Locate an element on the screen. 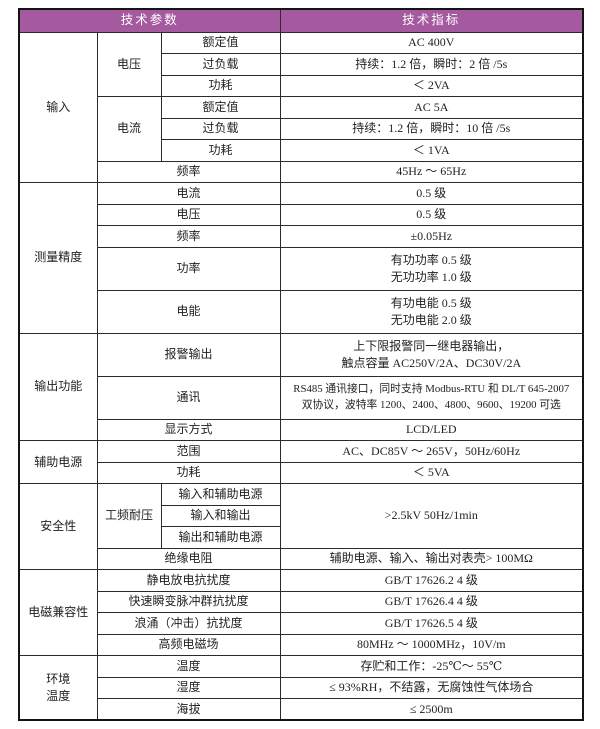 Image resolution: width=600 pixels, height=729 pixels. table-row: 环境 温度 温度 存贮和工作：-25℃～ 55℃ is located at coordinates (301, 688).